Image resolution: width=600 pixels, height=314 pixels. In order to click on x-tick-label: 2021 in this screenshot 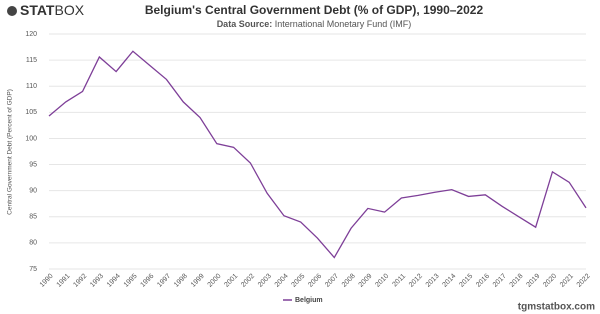, I will do `click(567, 281)`.